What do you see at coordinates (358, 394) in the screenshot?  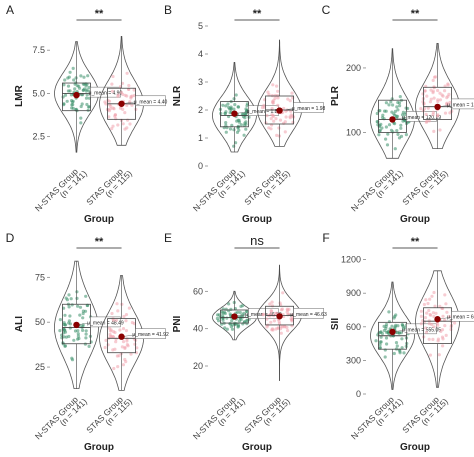 I see `y-tick-label: 0` at bounding box center [358, 394].